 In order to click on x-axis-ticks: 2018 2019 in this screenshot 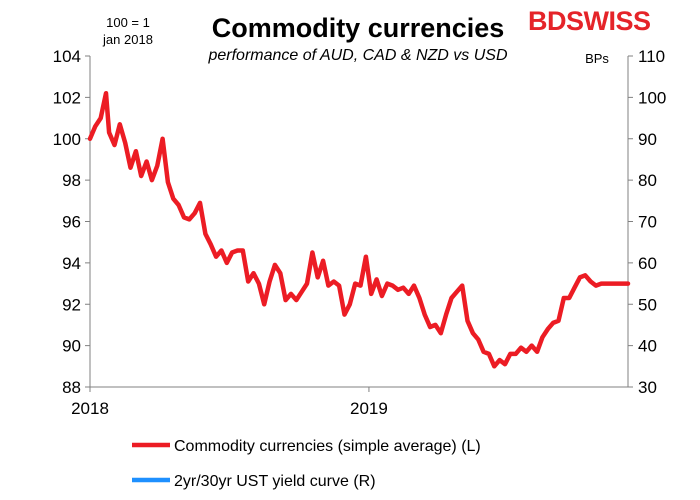, I will do `click(229, 402)`.